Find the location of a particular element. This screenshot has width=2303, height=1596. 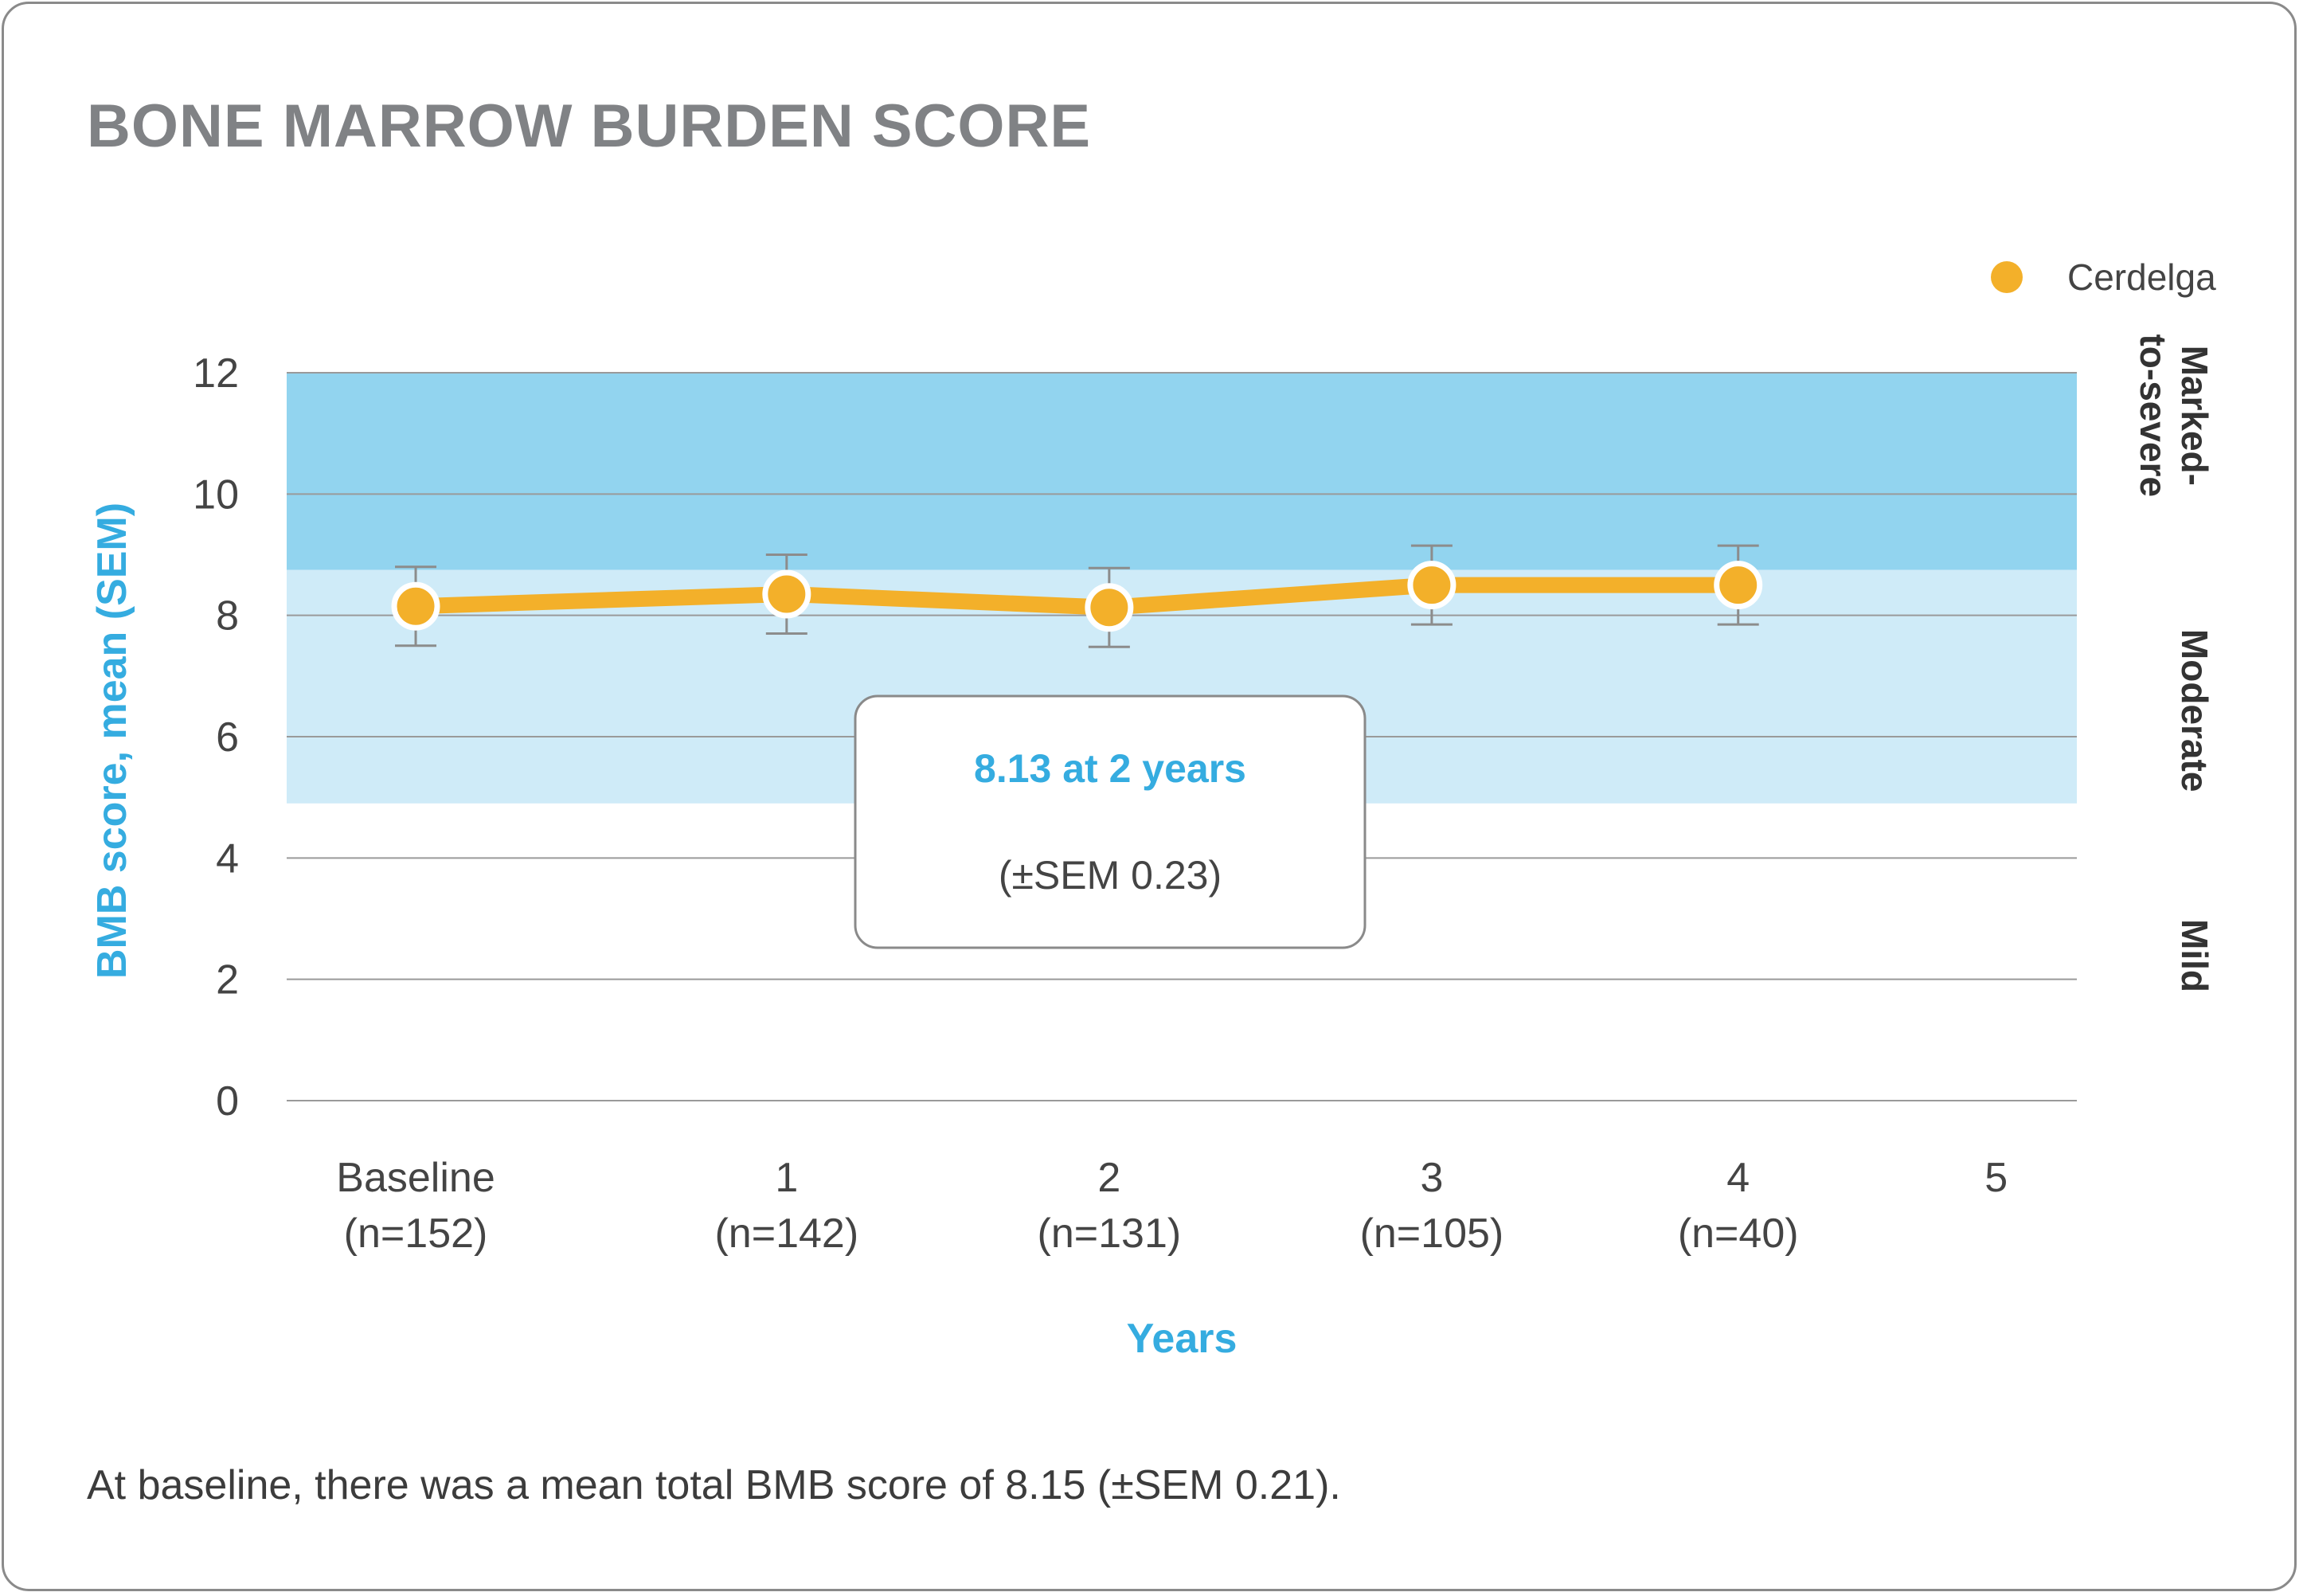

y-tick-labels: 0 2 4 6 8 10 12 is located at coordinates (216, 737).